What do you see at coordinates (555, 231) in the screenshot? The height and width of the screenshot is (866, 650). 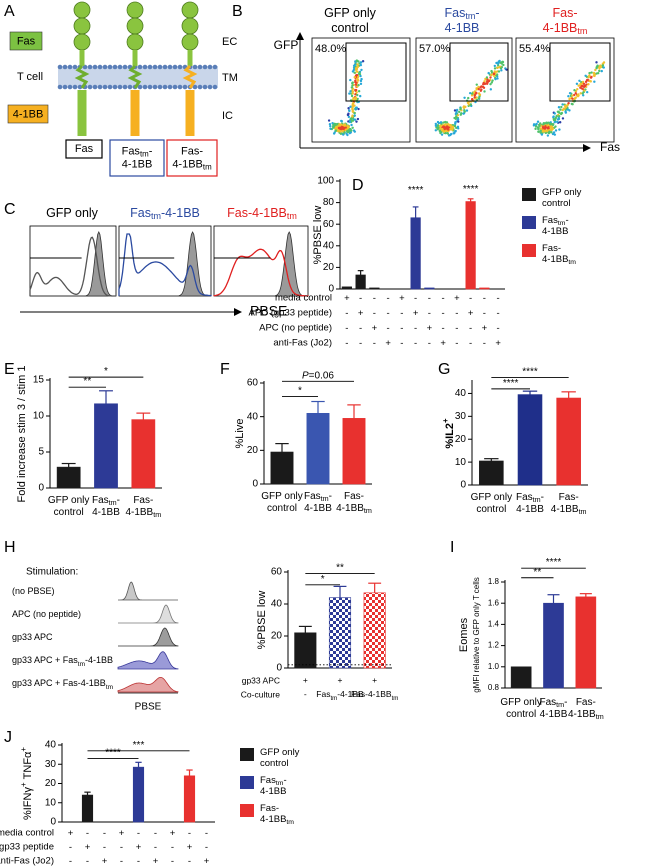 I see `legend-label: 4-1BB` at bounding box center [555, 231].